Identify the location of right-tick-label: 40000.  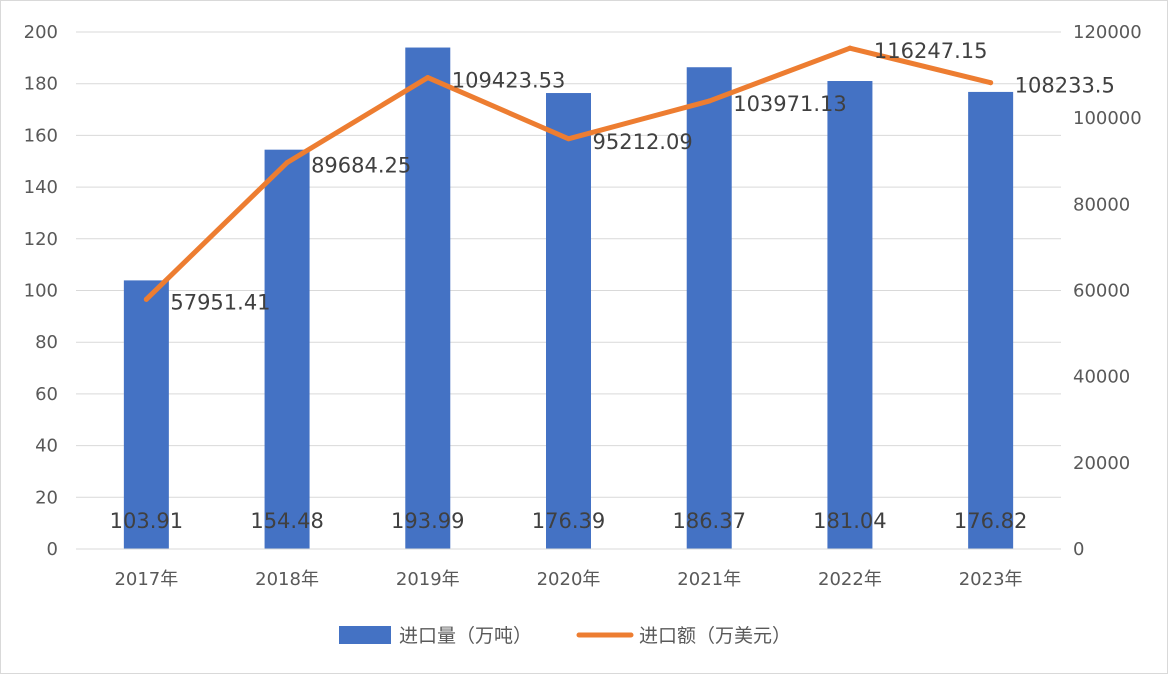
(1101, 377).